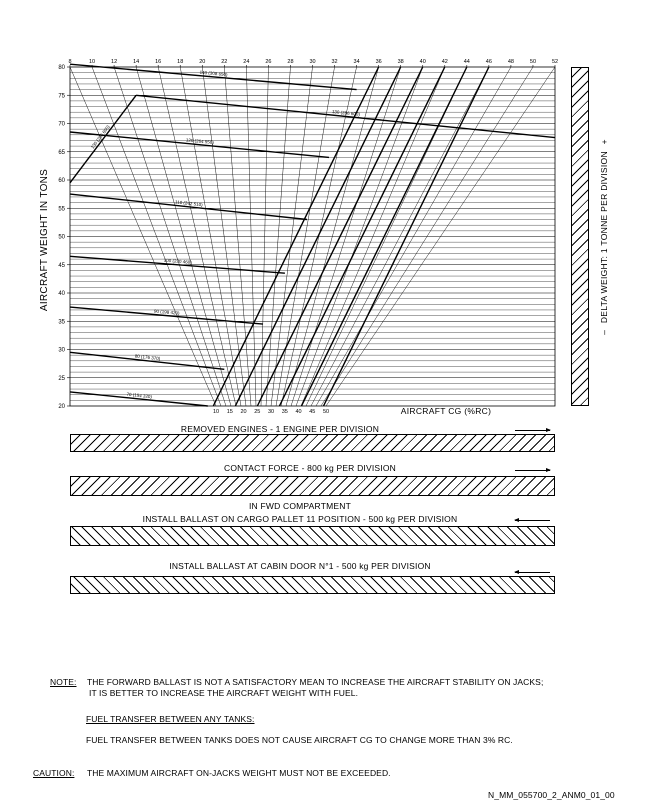 The height and width of the screenshot is (803, 648). What do you see at coordinates (61, 266) in the screenshot?
I see `y-tick-label: 45` at bounding box center [61, 266].